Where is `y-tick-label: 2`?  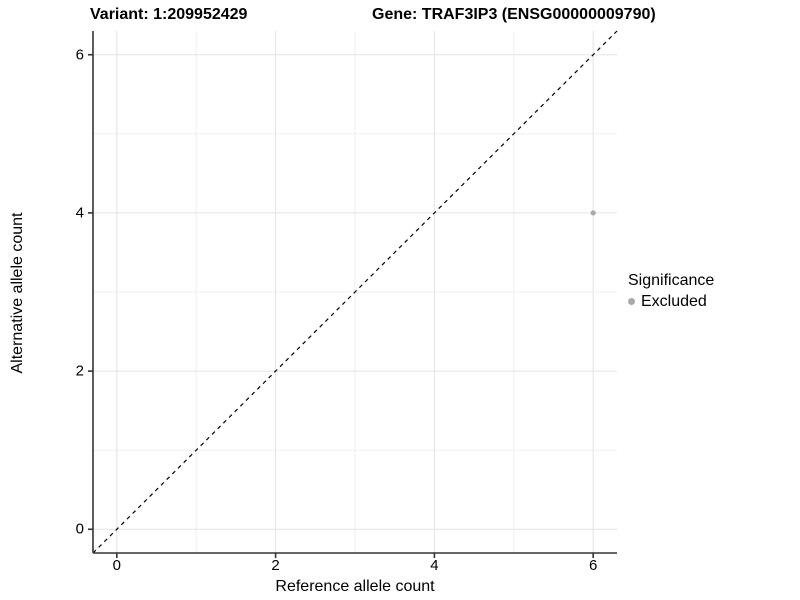
y-tick-label: 2 is located at coordinates (79, 371).